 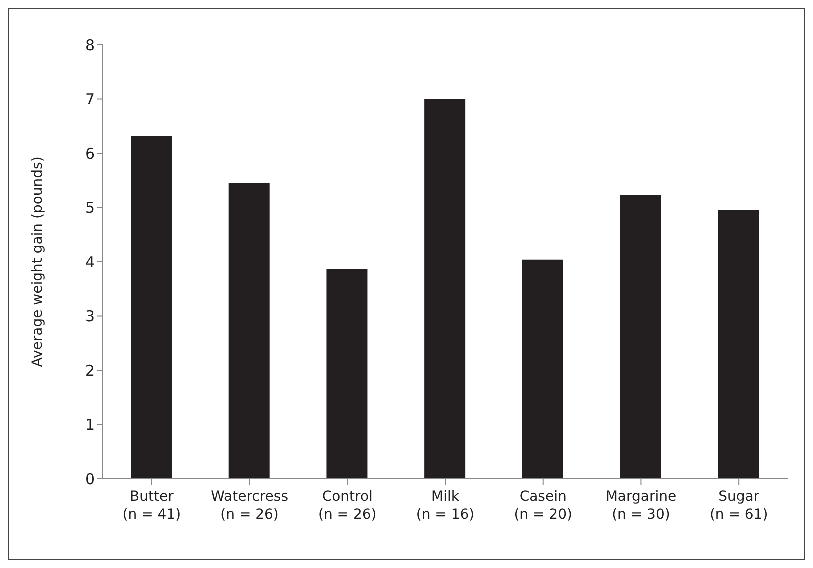 What do you see at coordinates (90, 479) in the screenshot?
I see `y-tick-label: 0` at bounding box center [90, 479].